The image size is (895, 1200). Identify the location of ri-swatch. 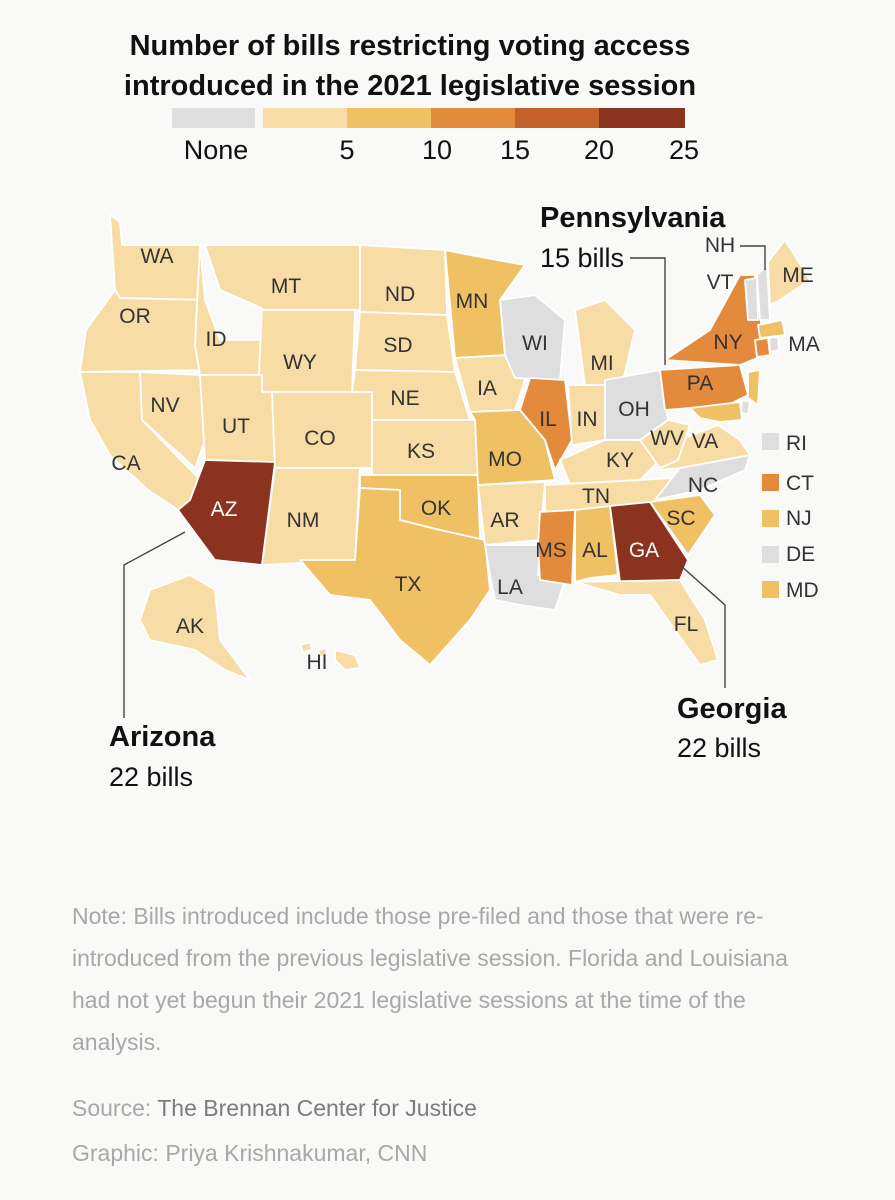
(770, 441).